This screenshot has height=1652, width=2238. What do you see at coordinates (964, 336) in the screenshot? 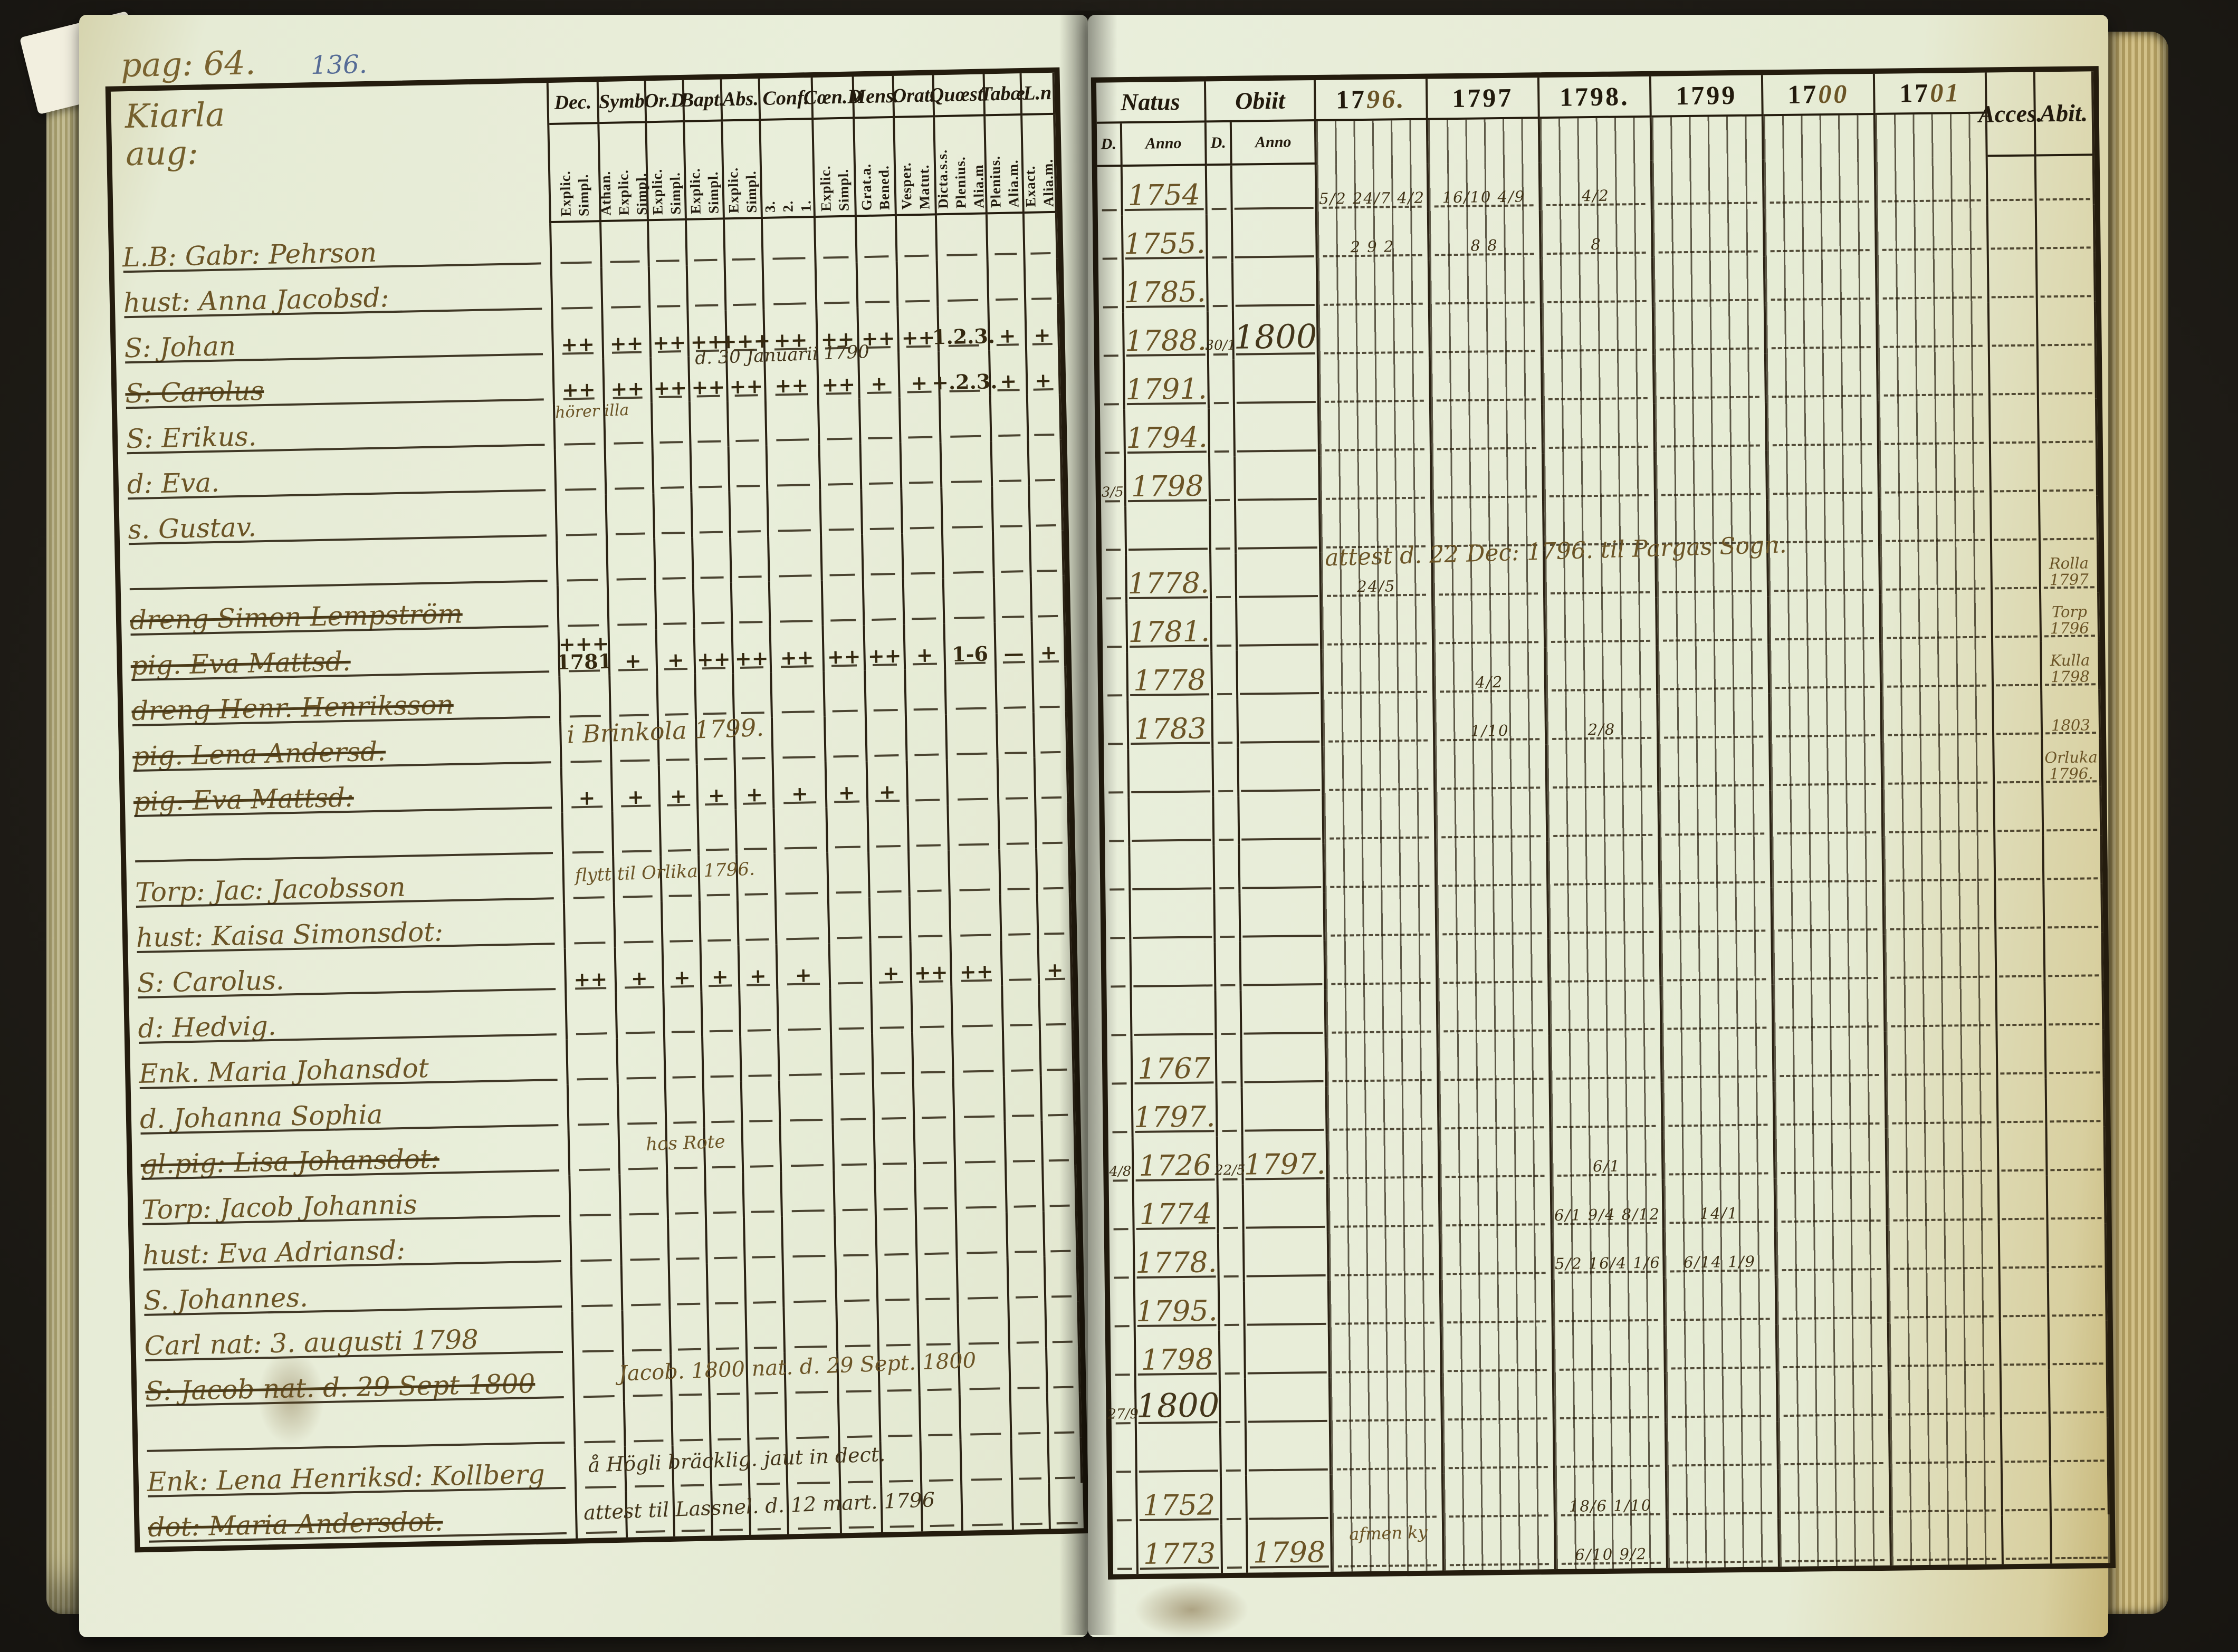
I see `communion-mark: 1.2.3.` at bounding box center [964, 336].